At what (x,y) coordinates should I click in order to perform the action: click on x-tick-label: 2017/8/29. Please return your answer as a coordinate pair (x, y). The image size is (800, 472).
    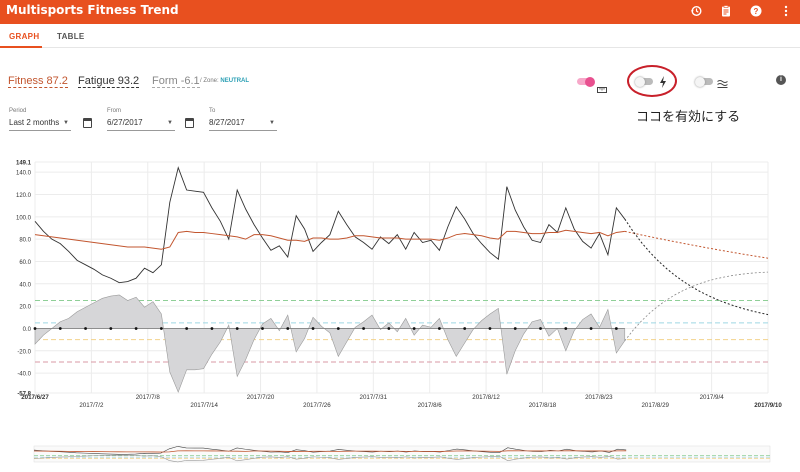
    Looking at the image, I should click on (655, 405).